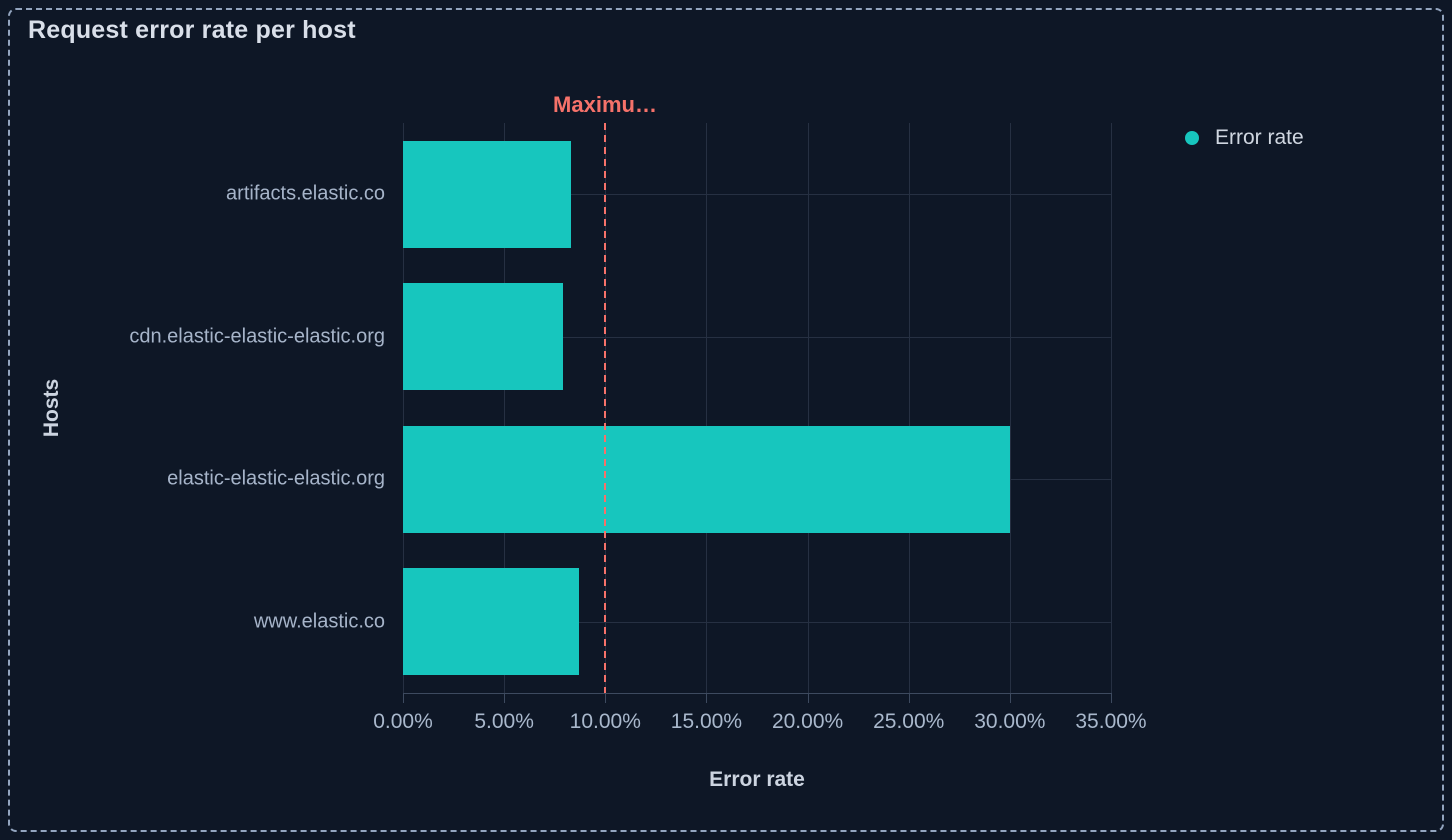 This screenshot has width=1452, height=840. I want to click on y-axis-title: Hosts, so click(51, 408).